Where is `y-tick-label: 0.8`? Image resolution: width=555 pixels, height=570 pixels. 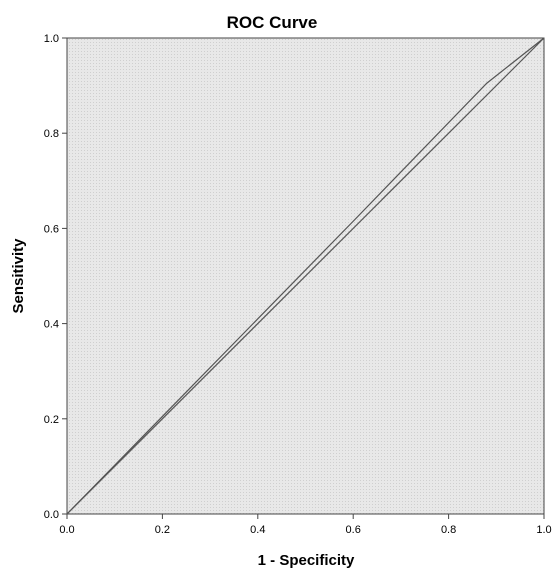 y-tick-label: 0.8 is located at coordinates (51, 134).